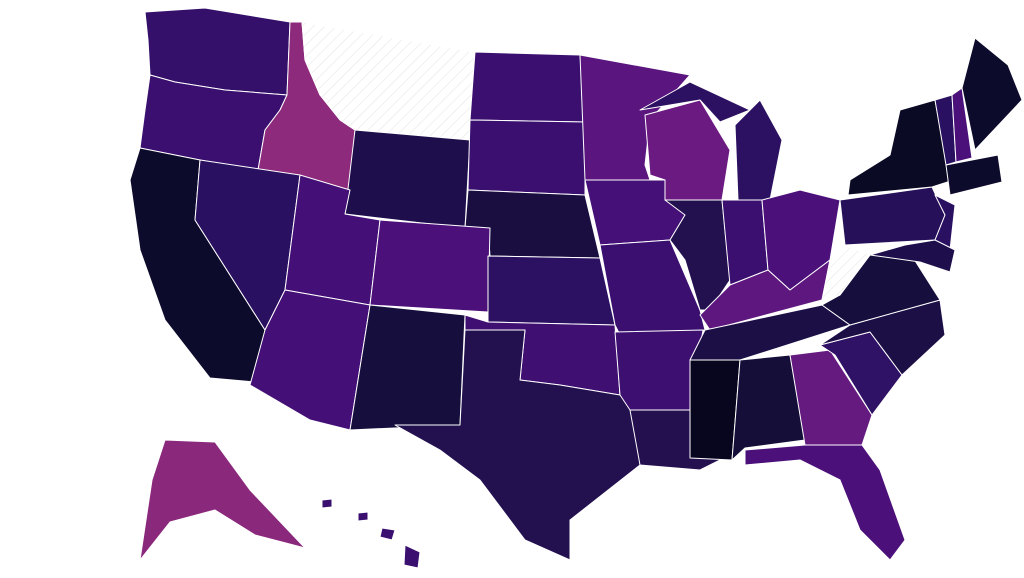 This screenshot has height=578, width=1024. I want to click on state-maryland, so click(912, 256).